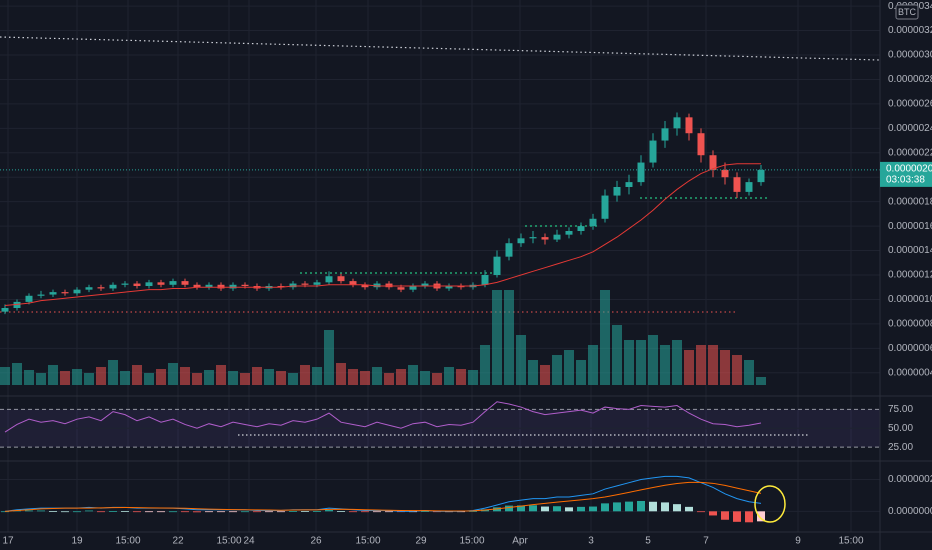 The height and width of the screenshot is (550, 932). I want to click on highlight-circle, so click(770, 504).